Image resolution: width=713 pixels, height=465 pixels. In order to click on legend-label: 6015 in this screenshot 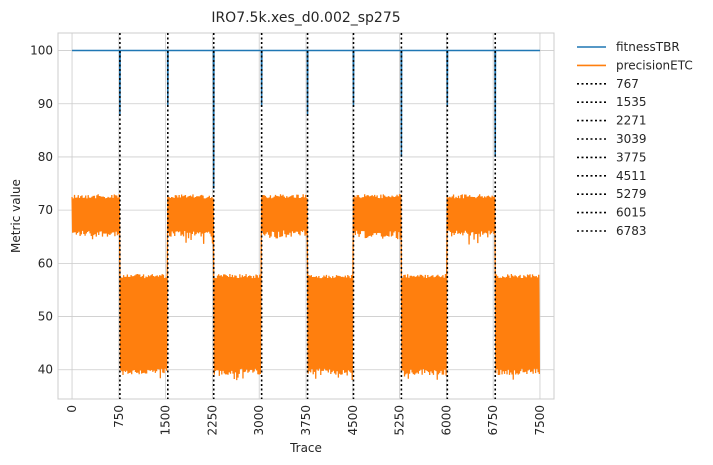, I will do `click(631, 213)`.